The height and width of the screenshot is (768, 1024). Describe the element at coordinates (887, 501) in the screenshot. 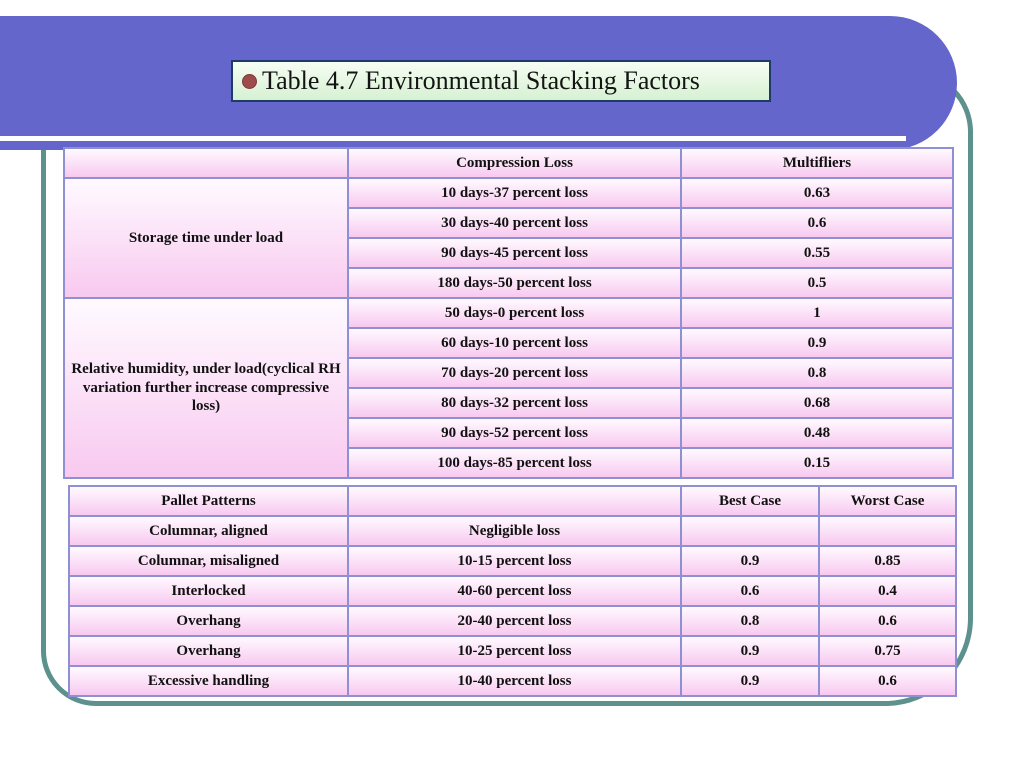

I see `header-cell-worst-case: Worst Case` at that location.